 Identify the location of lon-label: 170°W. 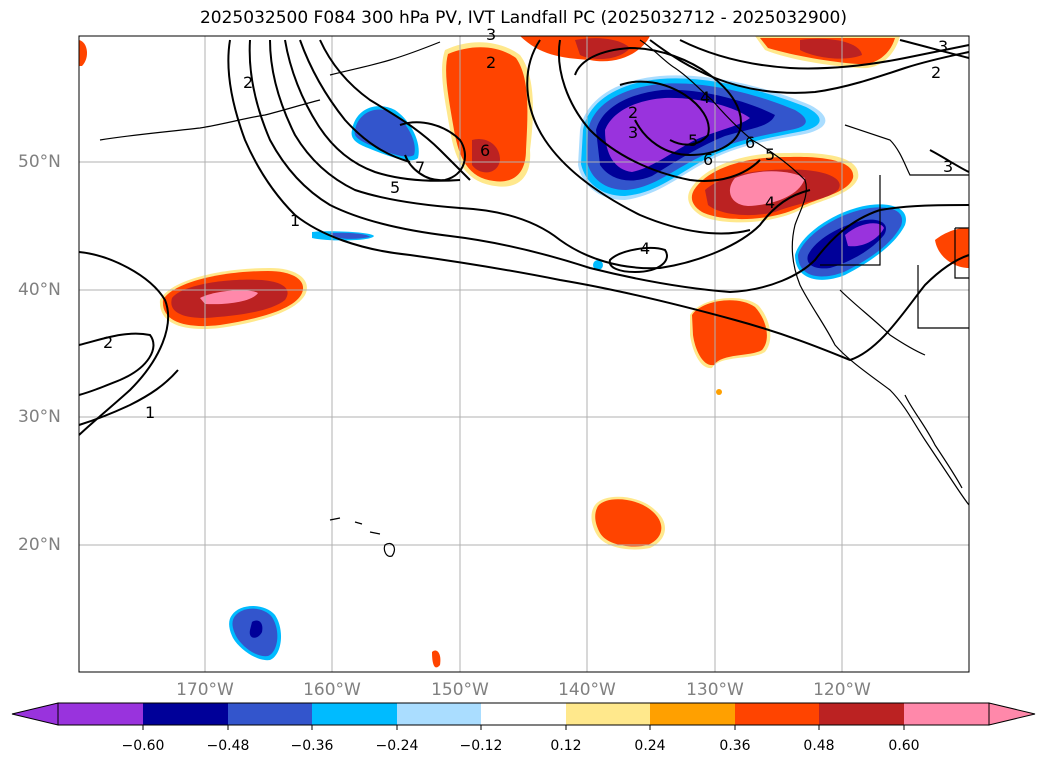
(205, 690).